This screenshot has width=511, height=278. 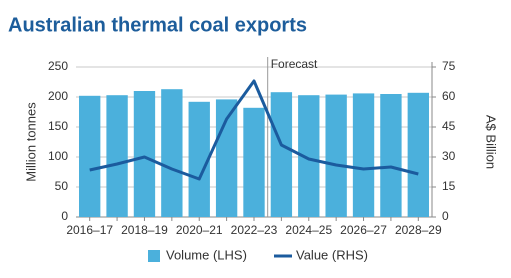 I want to click on x-tick-label: 2026–27, so click(x=363, y=230).